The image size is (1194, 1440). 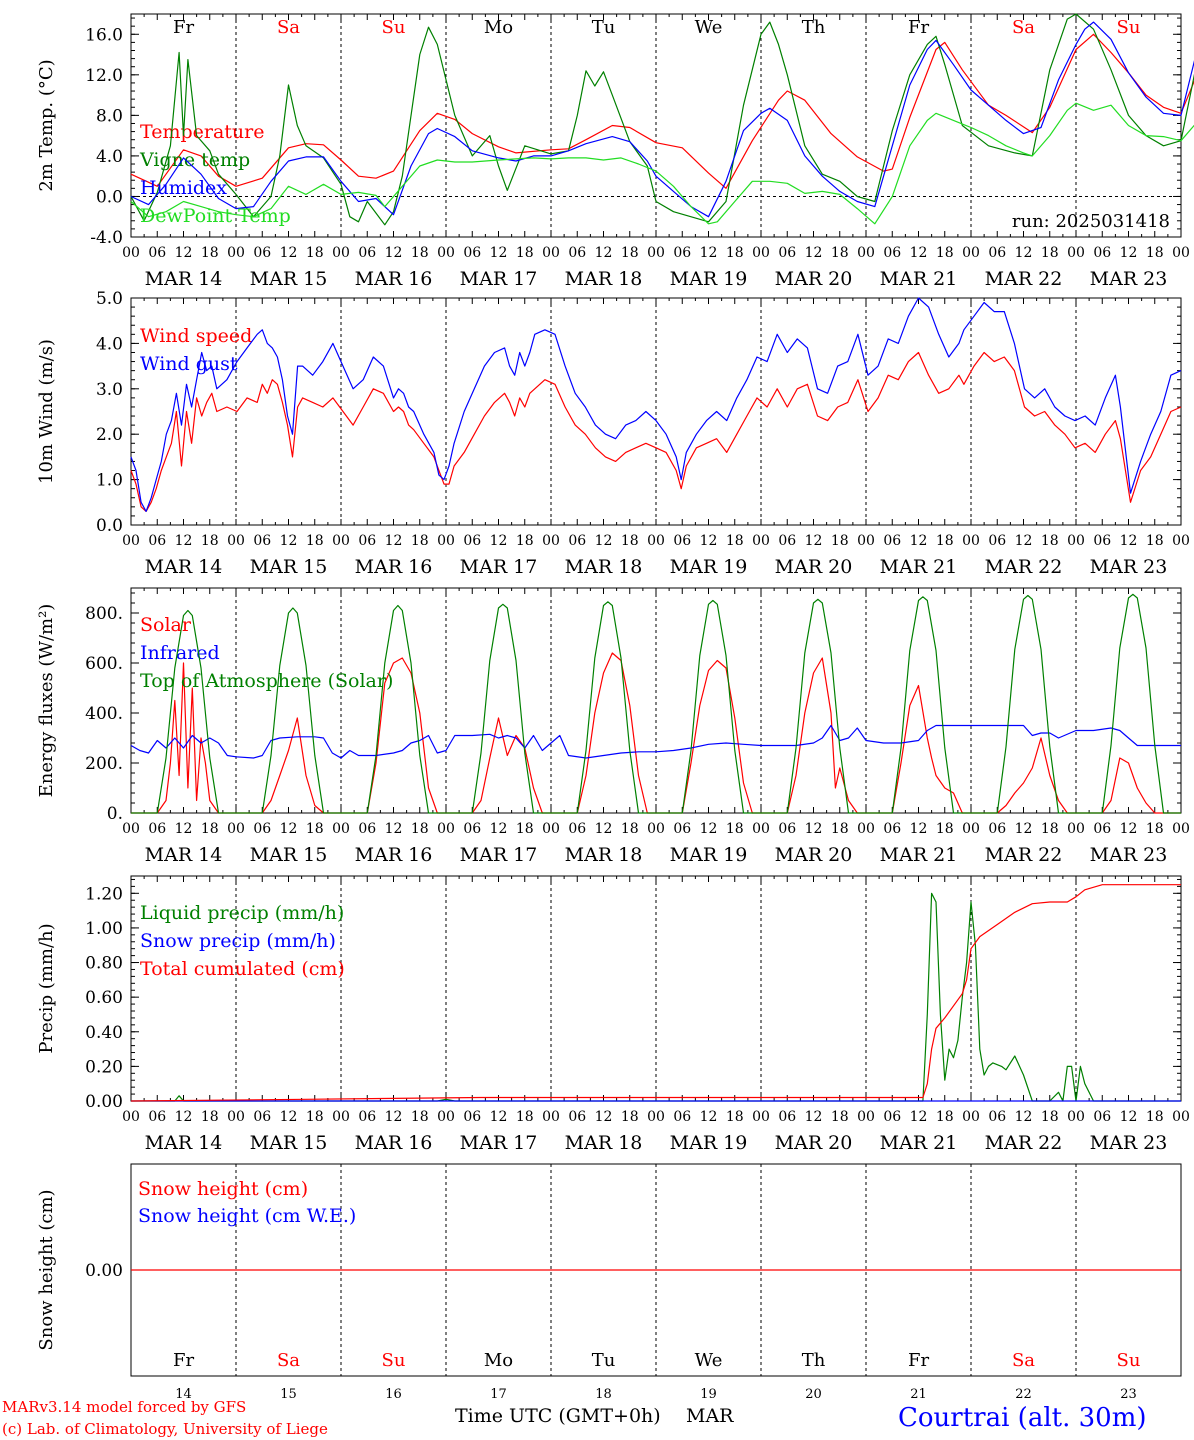 I want to click on y-tick-label: 0.20, so click(x=104, y=1067).